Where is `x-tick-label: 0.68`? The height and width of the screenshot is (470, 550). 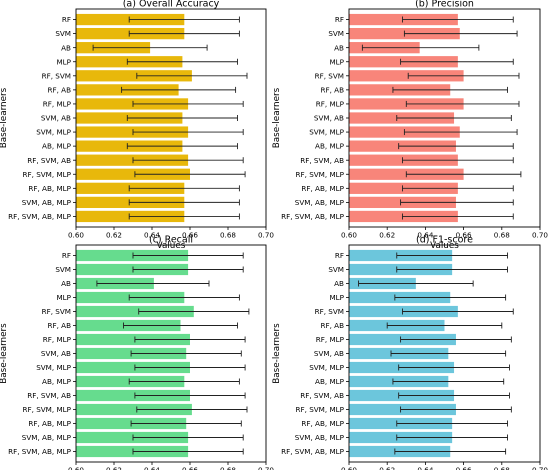 x-tick-label: 0.68 is located at coordinates (502, 235).